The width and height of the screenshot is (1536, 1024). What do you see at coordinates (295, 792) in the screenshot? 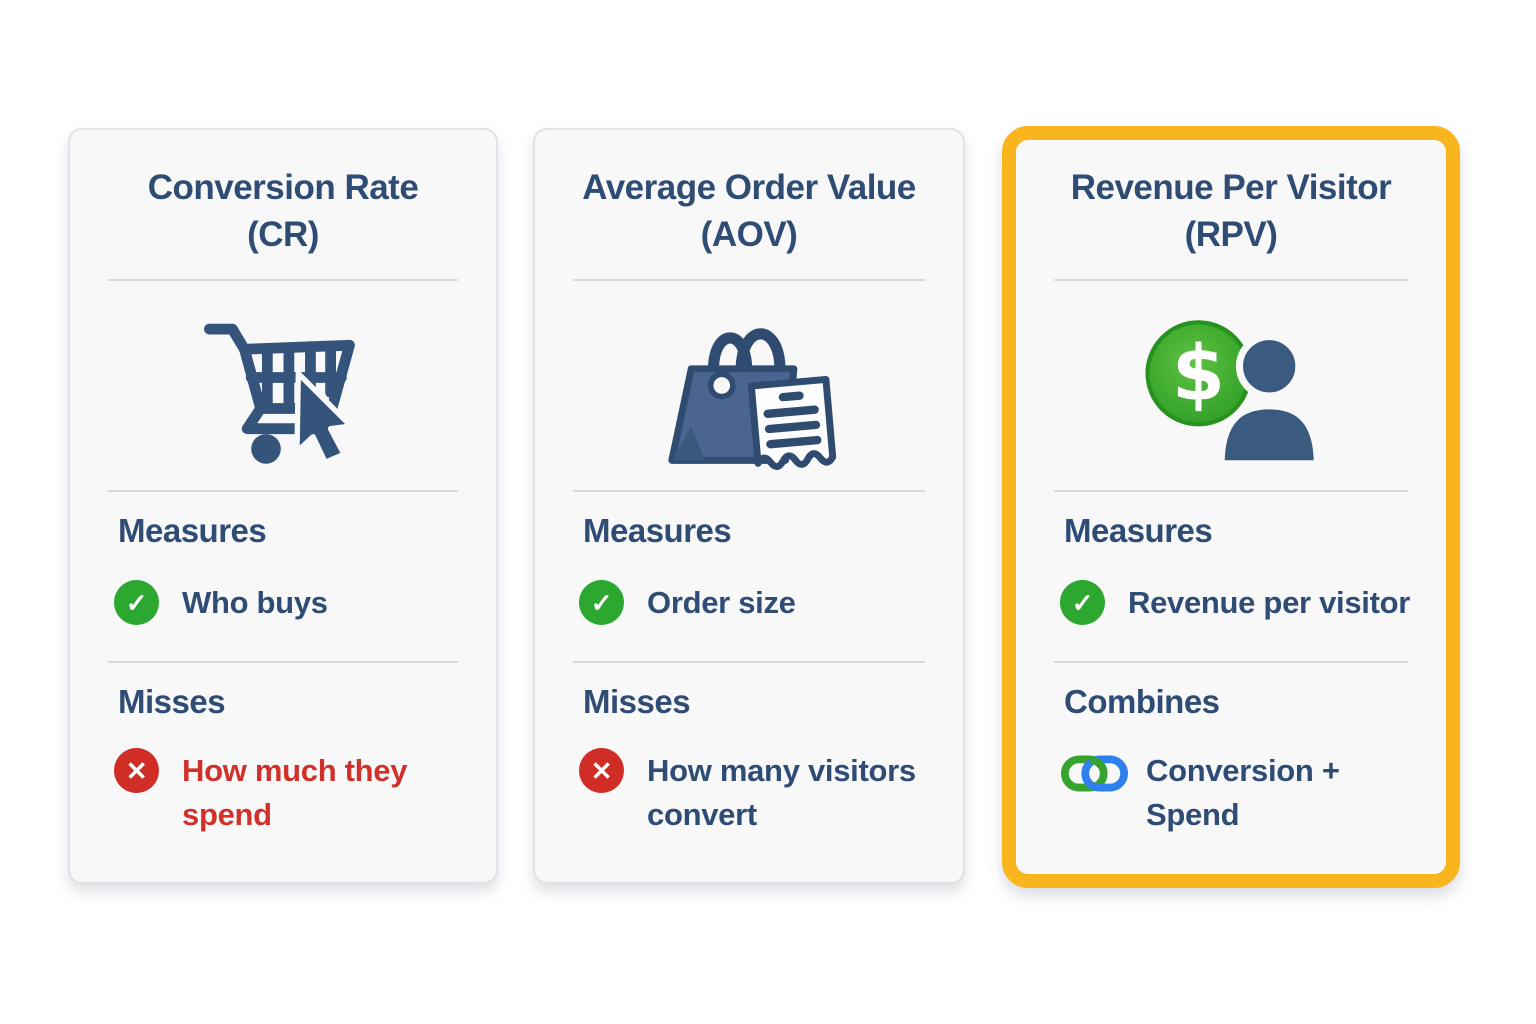
I see `misses-item-text: How much they spend` at bounding box center [295, 792].